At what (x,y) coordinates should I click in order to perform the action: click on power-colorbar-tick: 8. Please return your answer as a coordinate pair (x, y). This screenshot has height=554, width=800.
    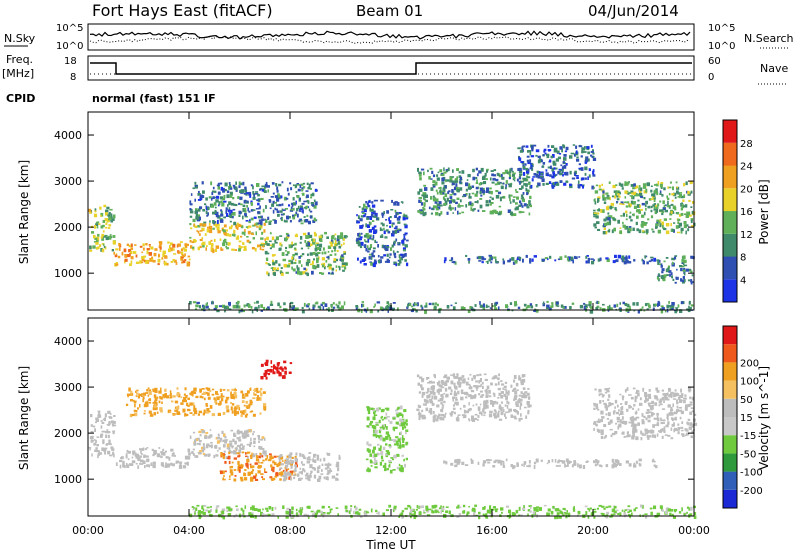
    Looking at the image, I should click on (743, 258).